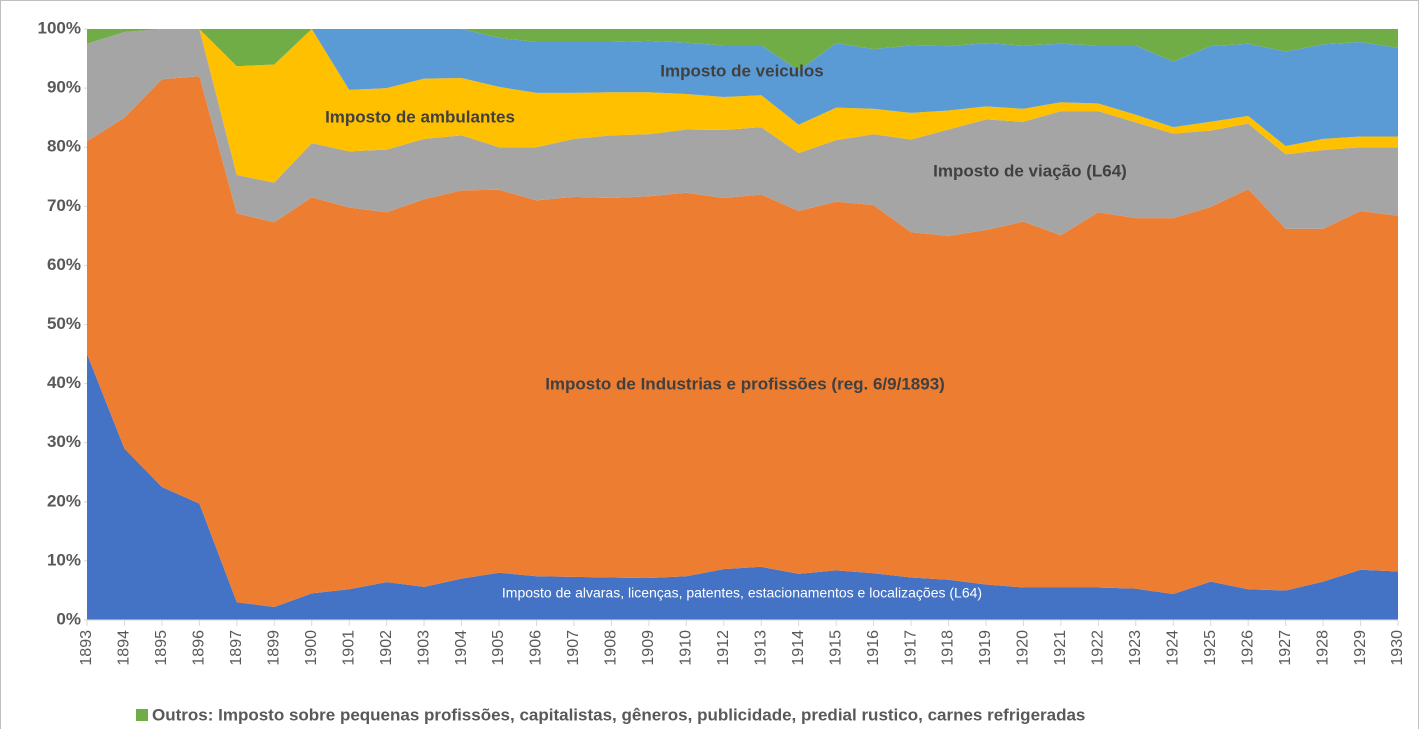 The image size is (1419, 729). Describe the element at coordinates (873, 648) in the screenshot. I see `x-tick-label: 1916` at that location.